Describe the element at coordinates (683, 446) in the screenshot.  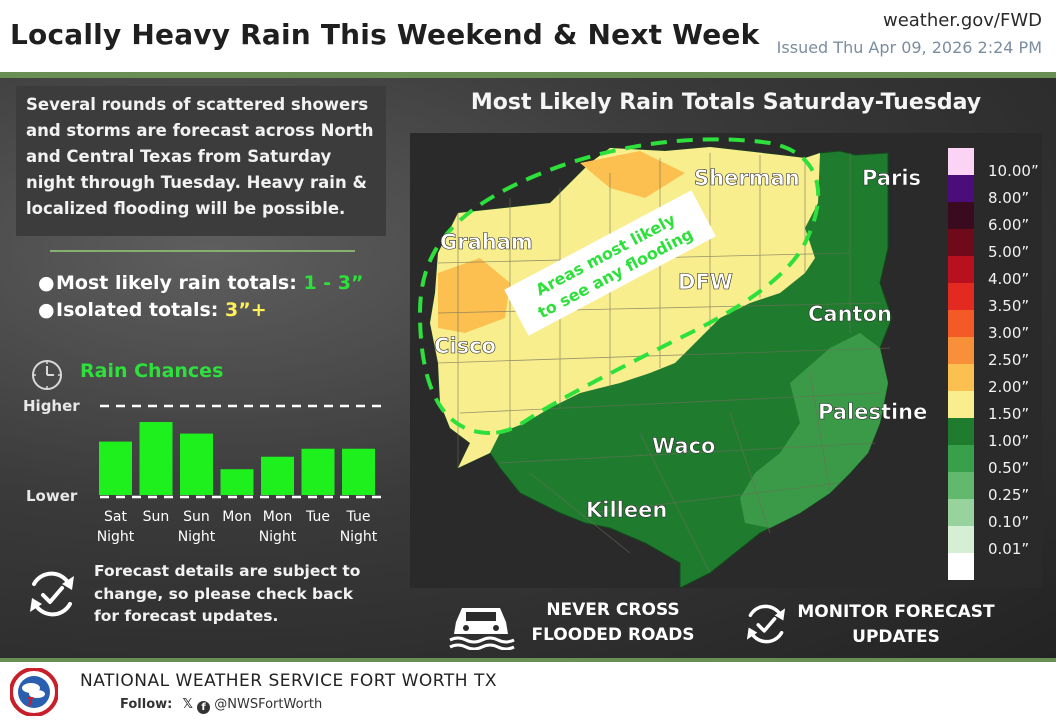
I see `city-waco: Waco` at that location.